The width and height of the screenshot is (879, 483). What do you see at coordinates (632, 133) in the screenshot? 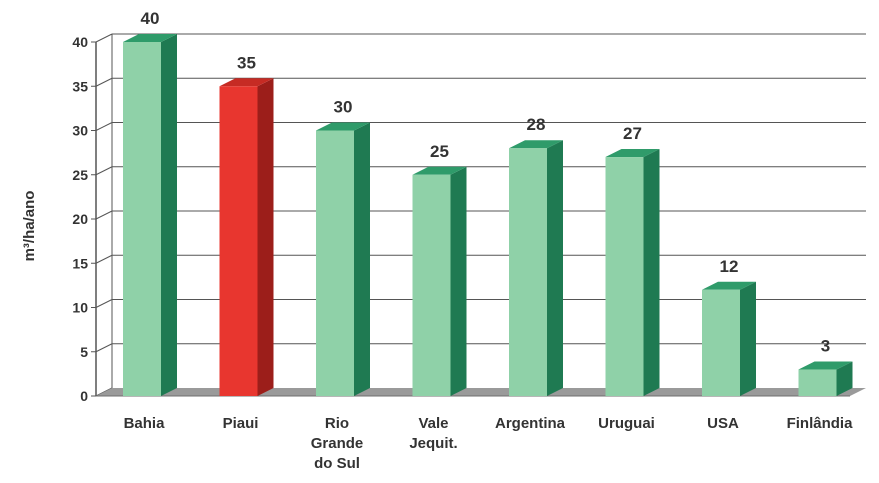
I see `data-label: 27` at bounding box center [632, 133].